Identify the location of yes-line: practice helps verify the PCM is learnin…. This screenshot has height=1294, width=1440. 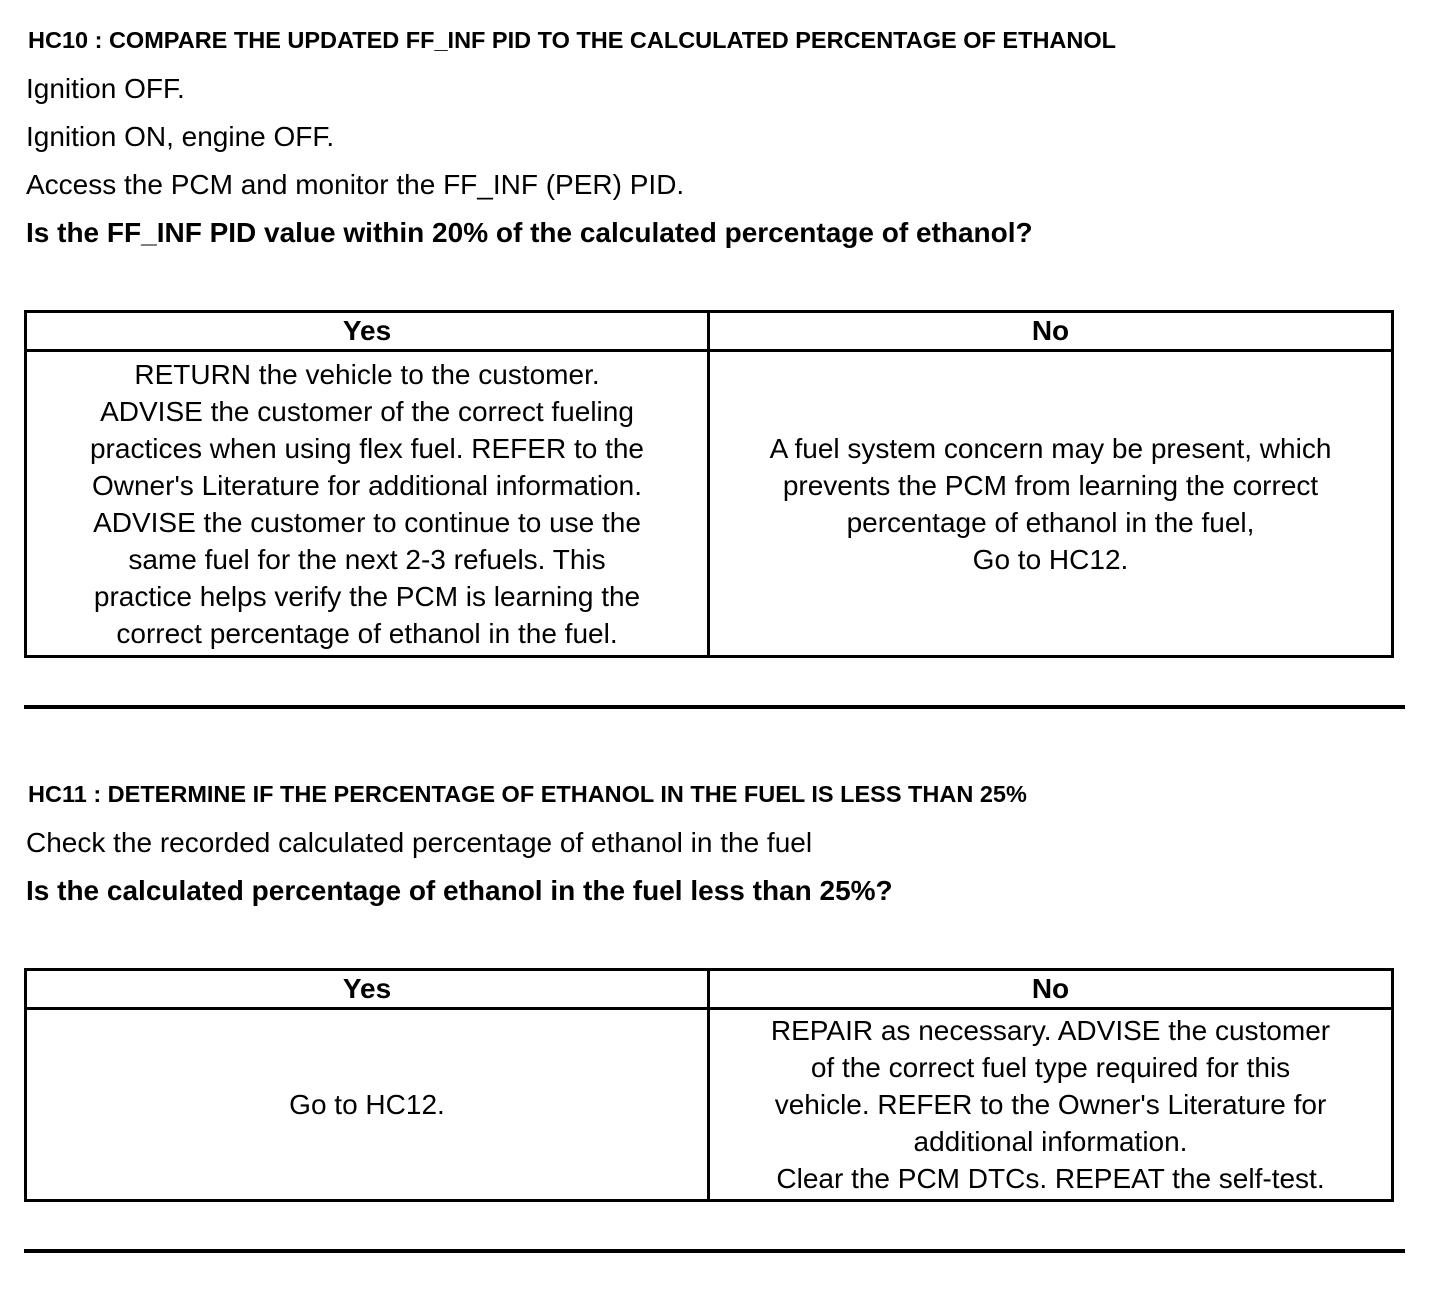
(367, 596).